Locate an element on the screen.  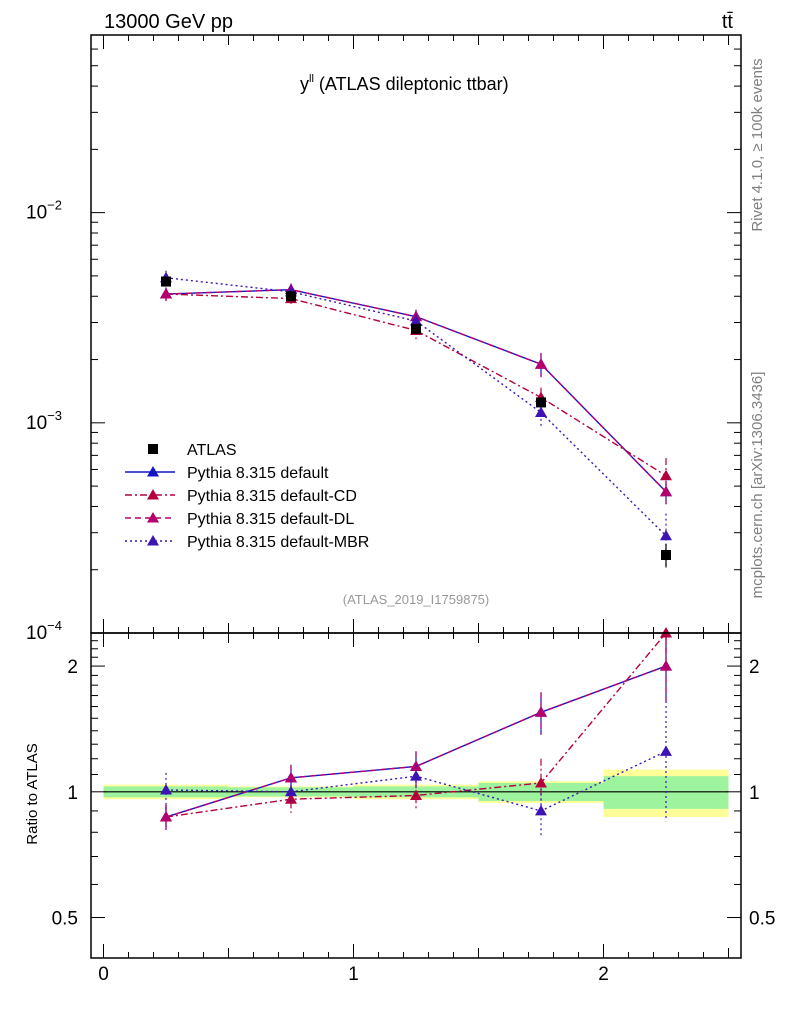
mcplots-label: mcplots.cern.ch [arXiv:1306.3436] is located at coordinates (757, 485).